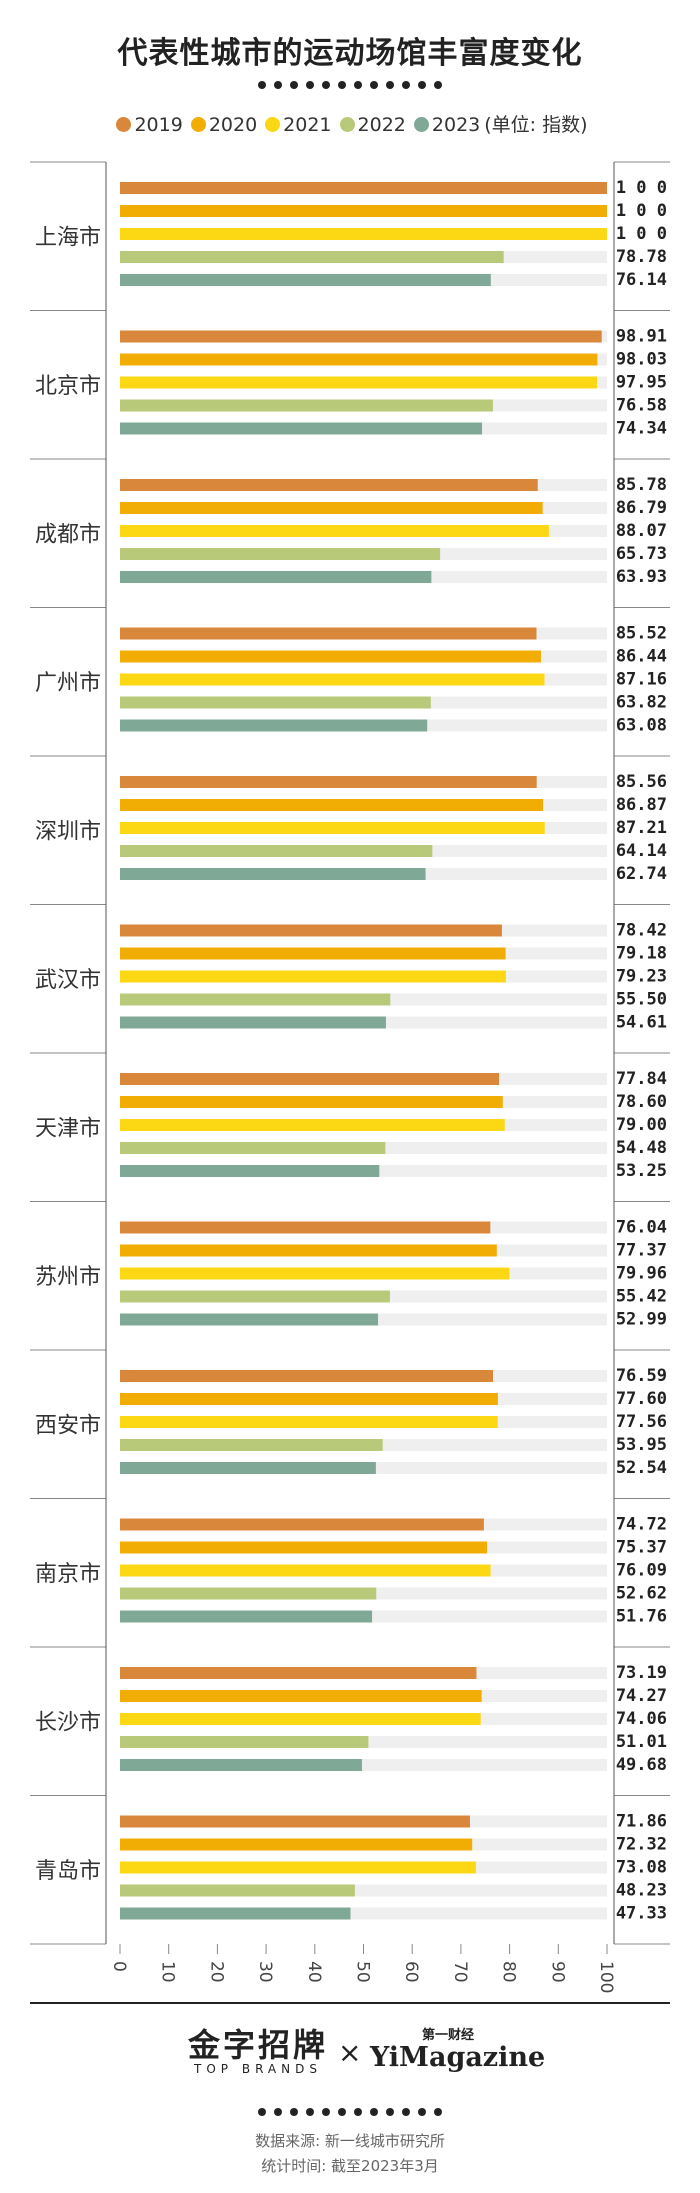 The height and width of the screenshot is (2193, 700). What do you see at coordinates (641, 1822) in the screenshot?
I see `value-label: 71.86` at bounding box center [641, 1822].